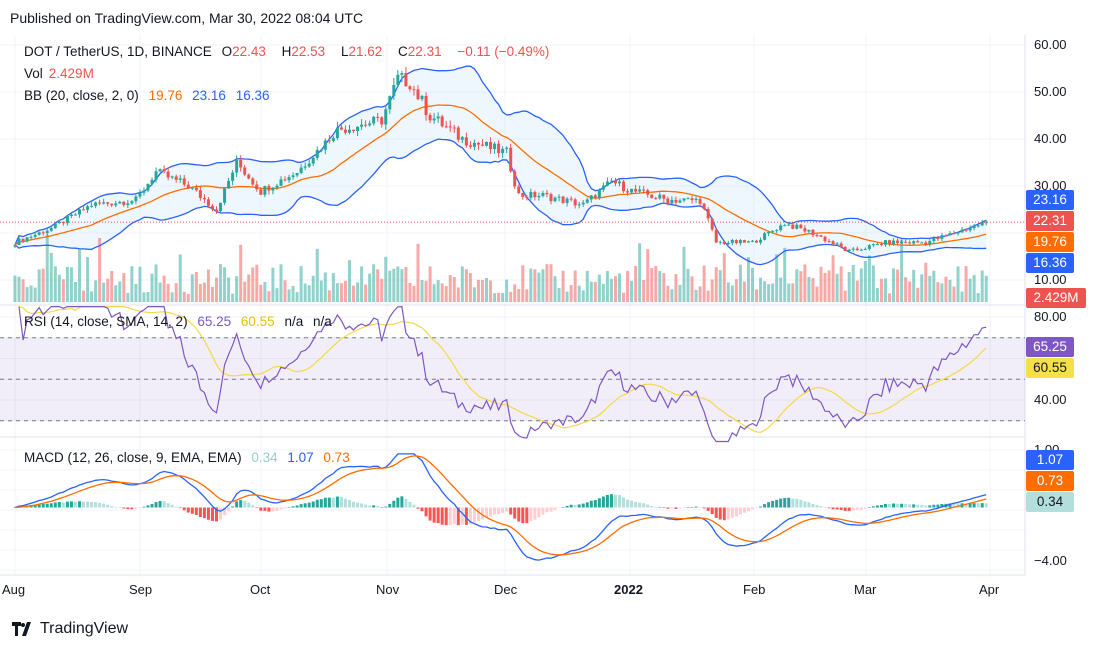 This screenshot has width=1113, height=652. I want to click on tradingview-logo: TradingView, so click(70, 629).